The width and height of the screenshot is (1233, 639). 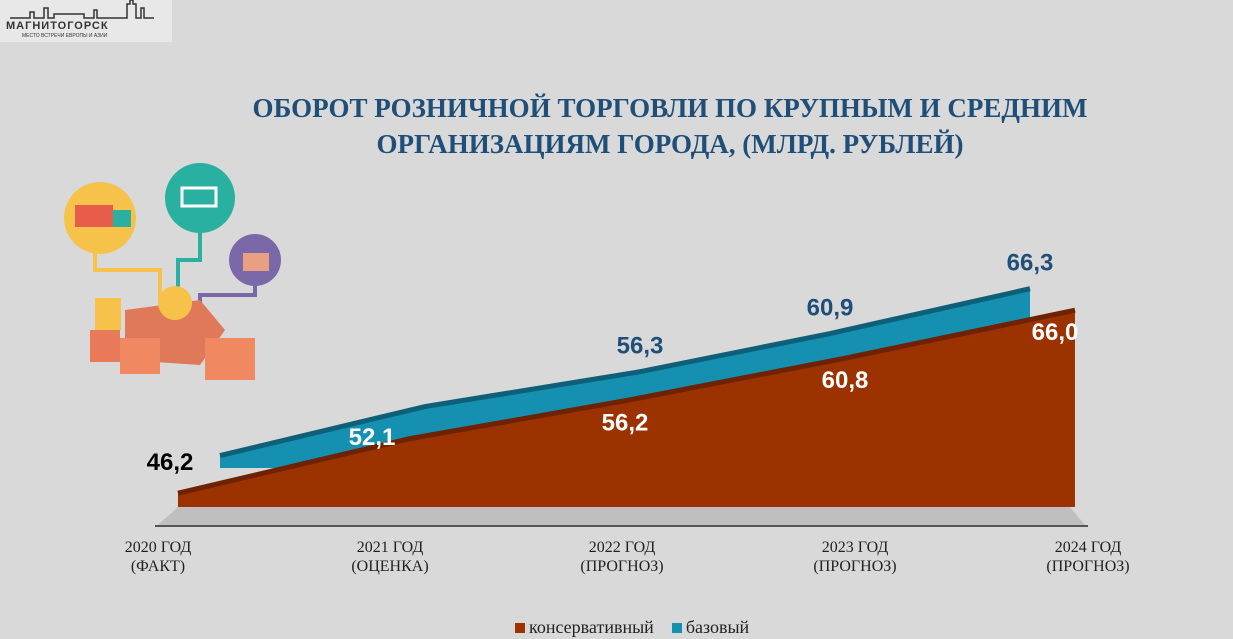 What do you see at coordinates (584, 627) in the screenshot?
I see `legend-item-conservative: консервативный` at bounding box center [584, 627].